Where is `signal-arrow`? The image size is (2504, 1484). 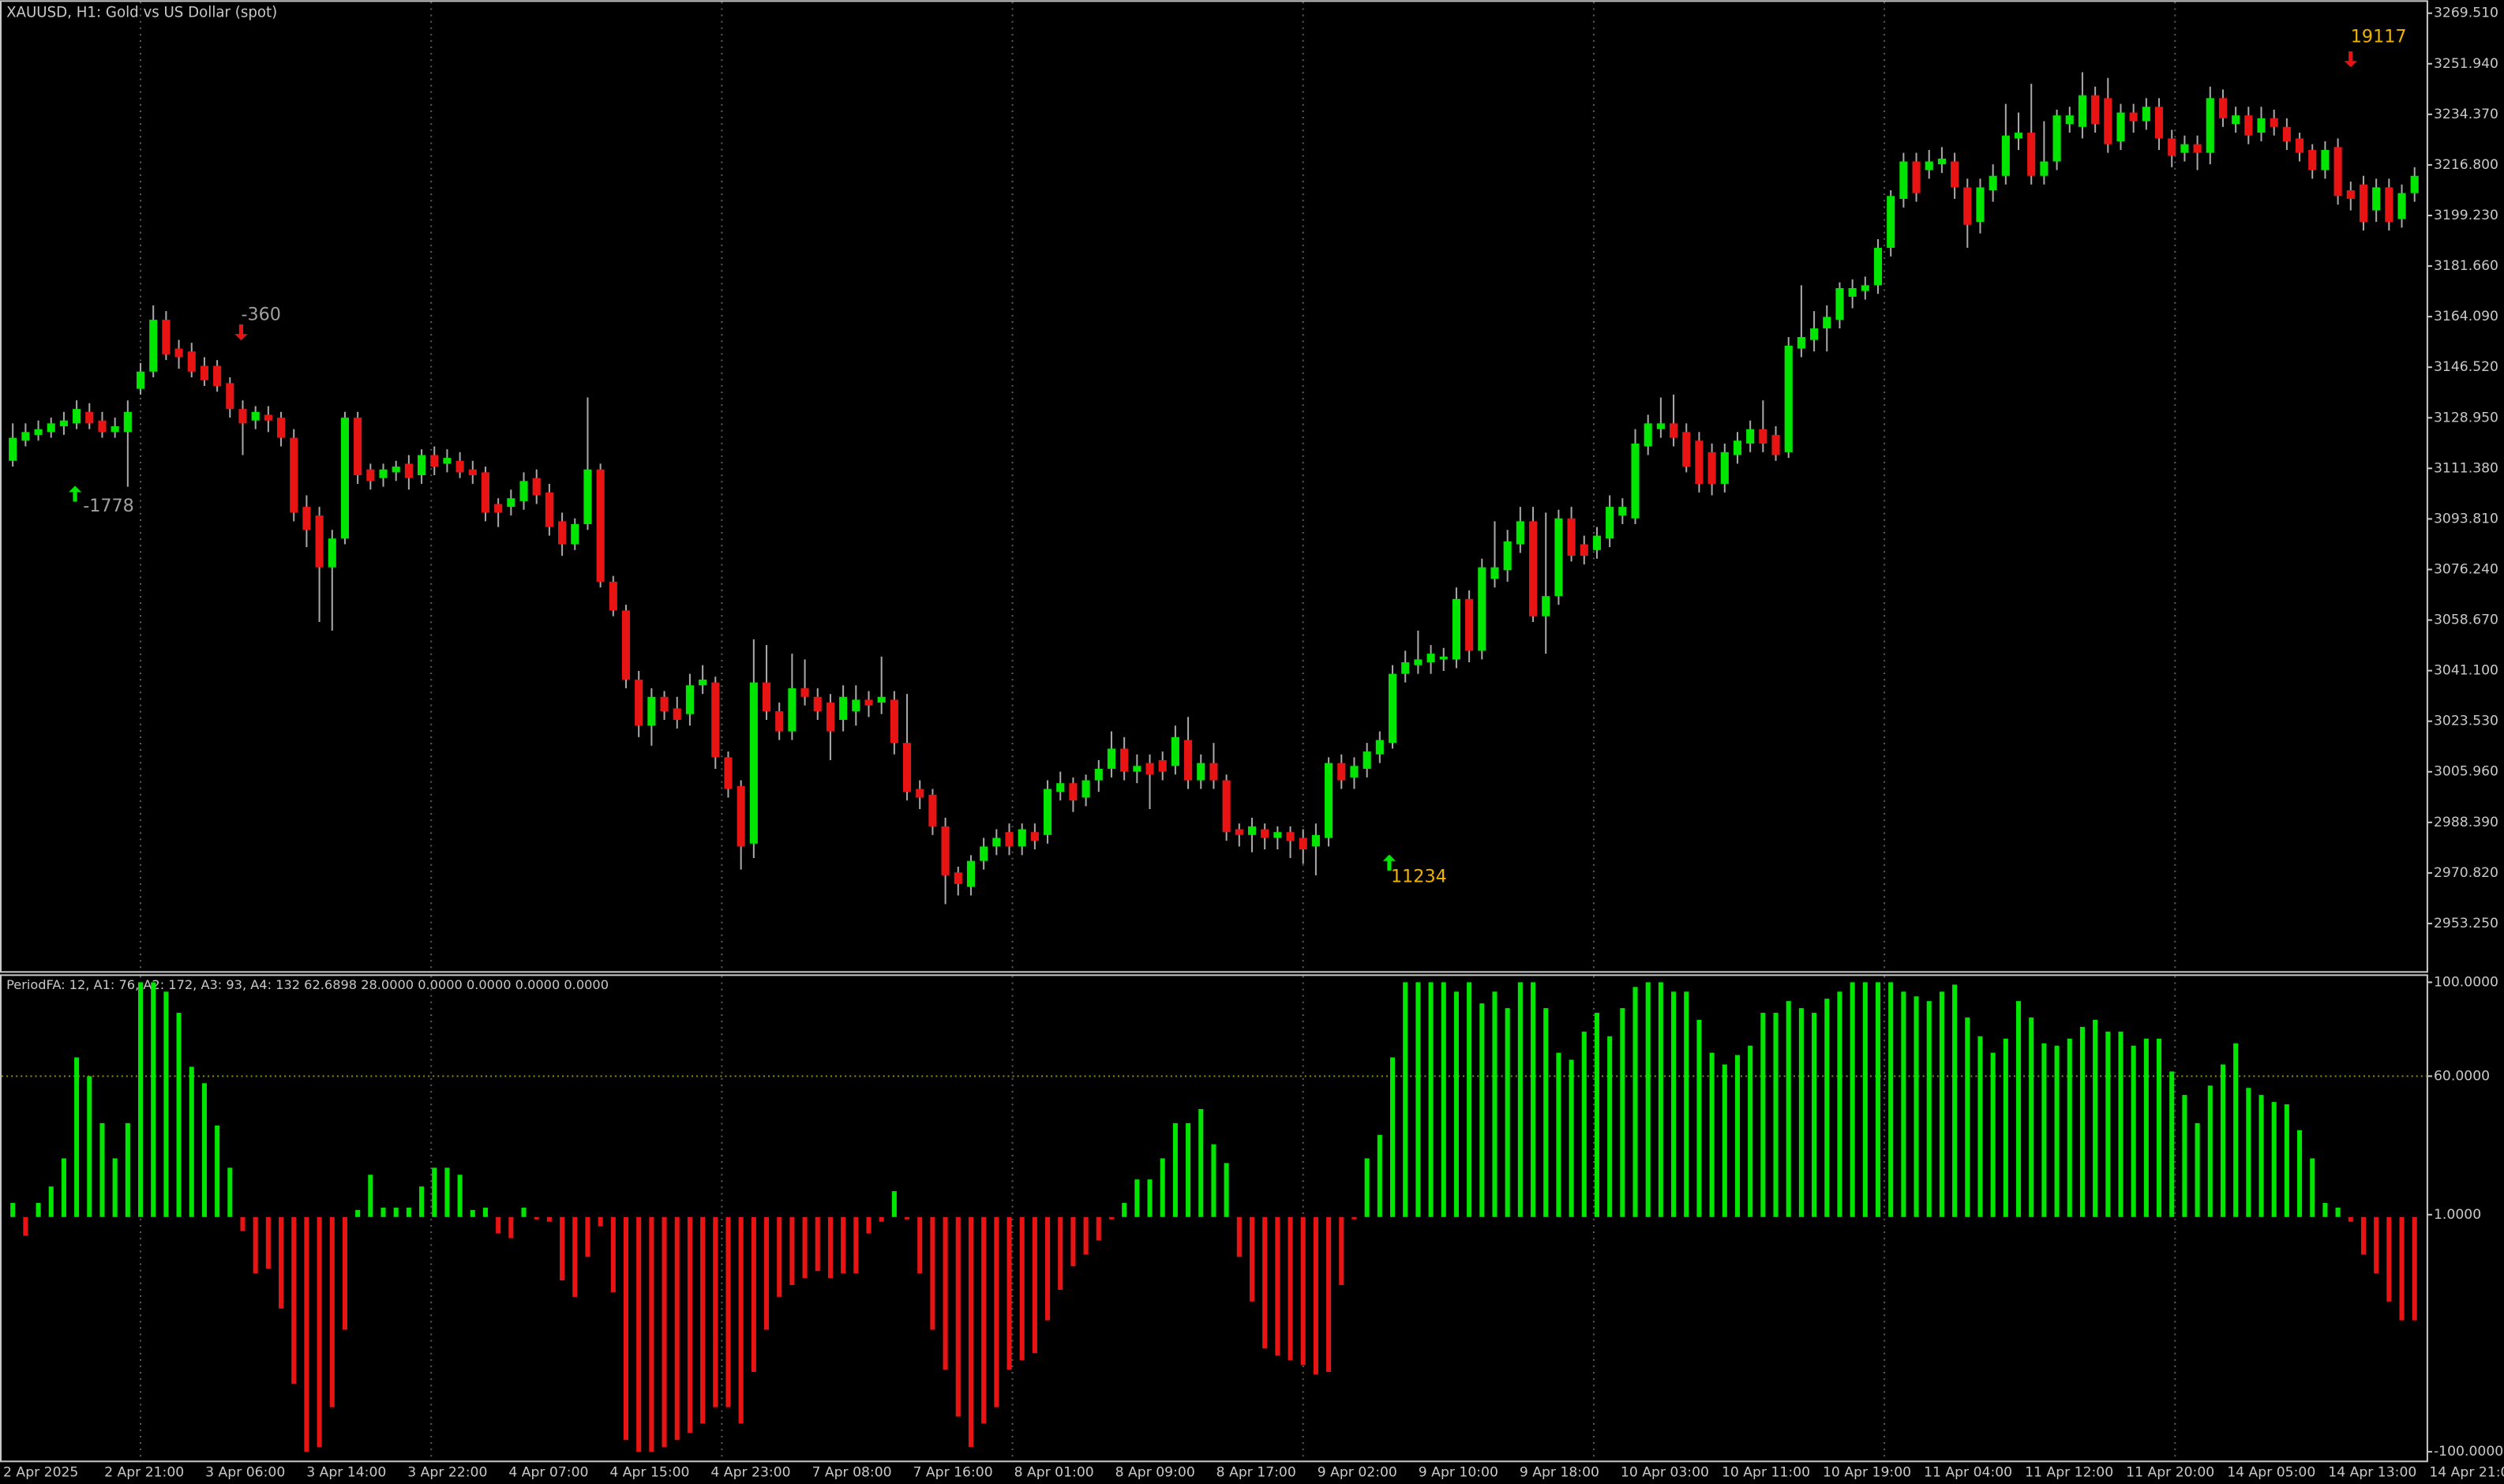 signal-arrow is located at coordinates (241, 332).